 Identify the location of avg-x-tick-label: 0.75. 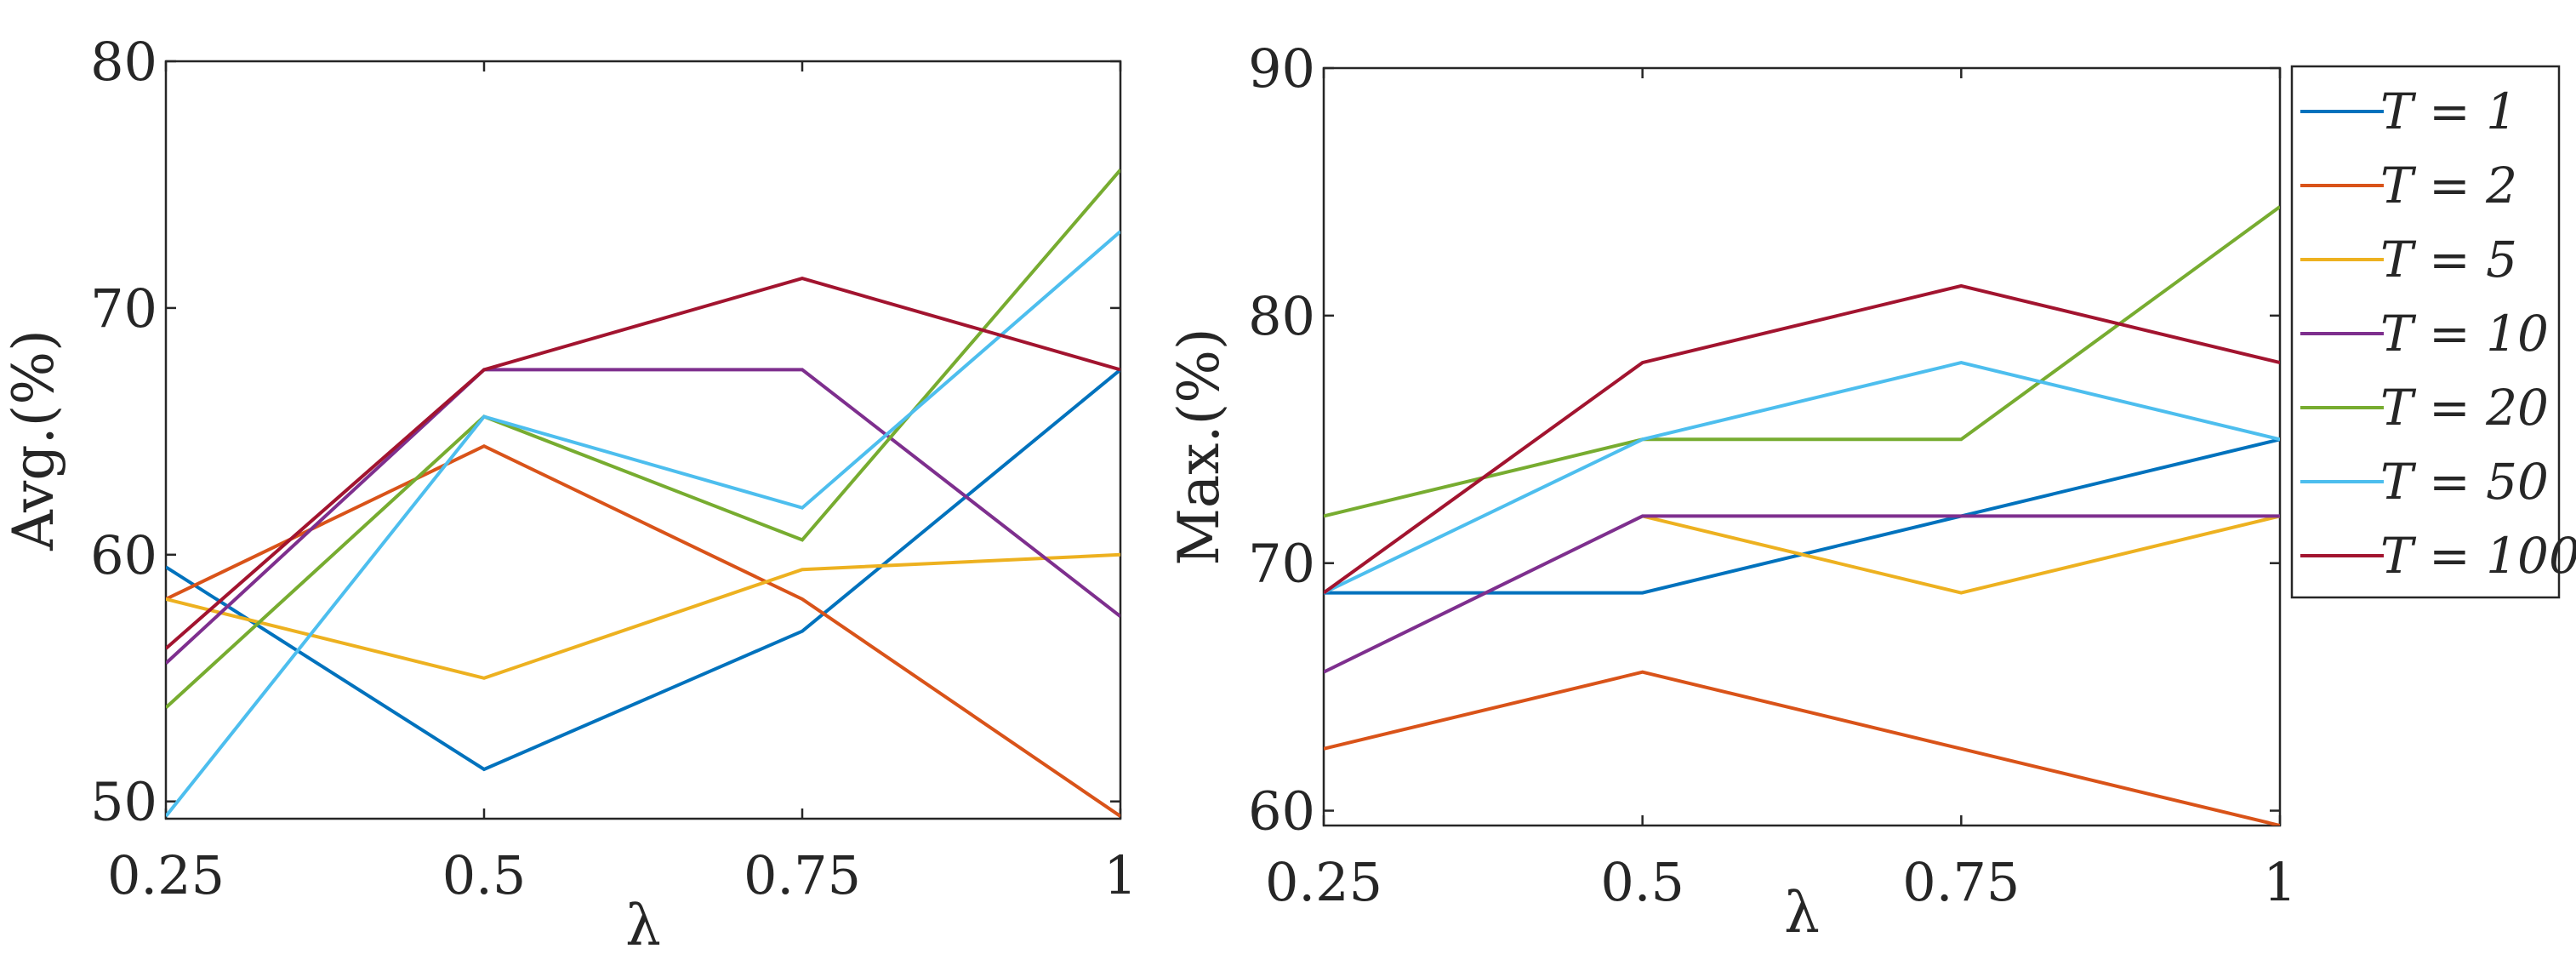
(802, 875).